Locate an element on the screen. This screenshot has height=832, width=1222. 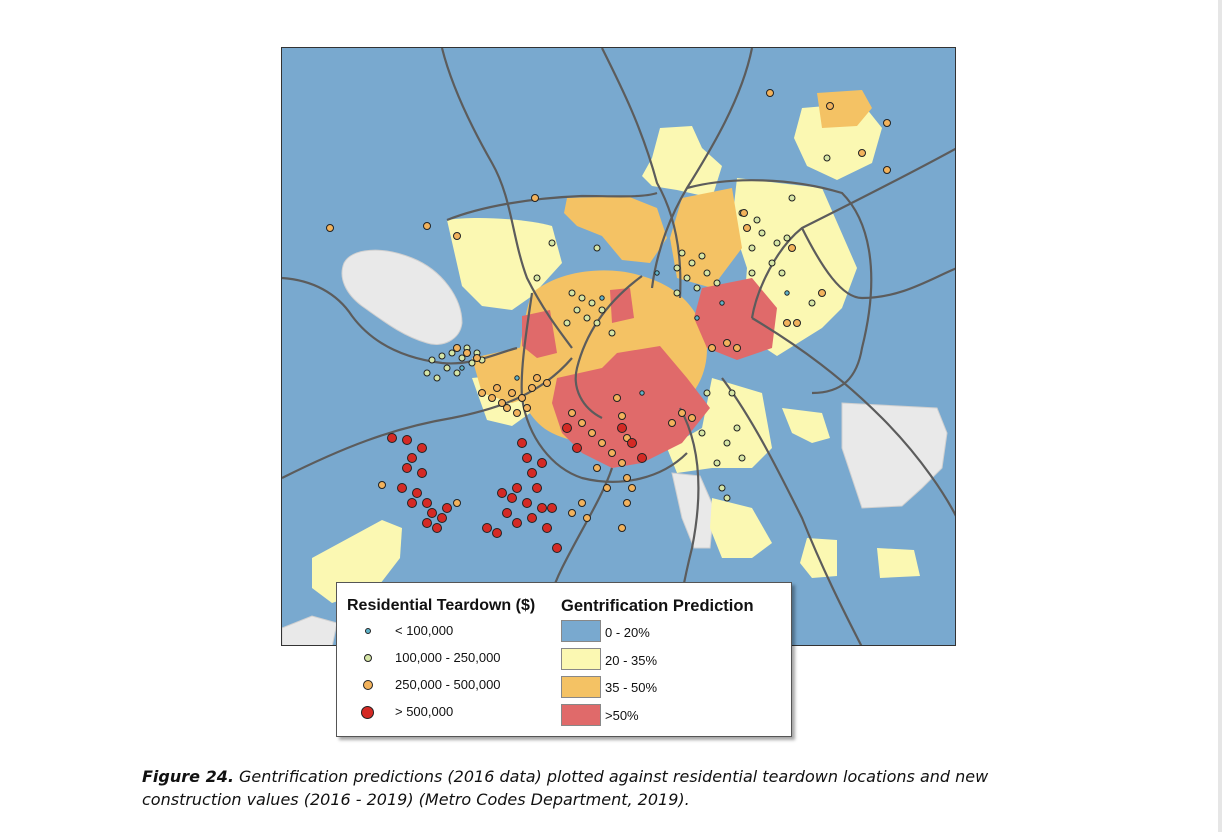
zone-20-35-southeast is located at coordinates (741, 528).